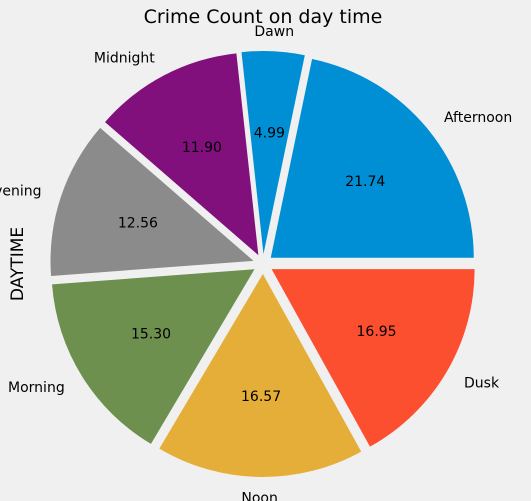 The height and width of the screenshot is (501, 531). What do you see at coordinates (263, 17) in the screenshot?
I see `chart-title: Crime Count on day time` at bounding box center [263, 17].